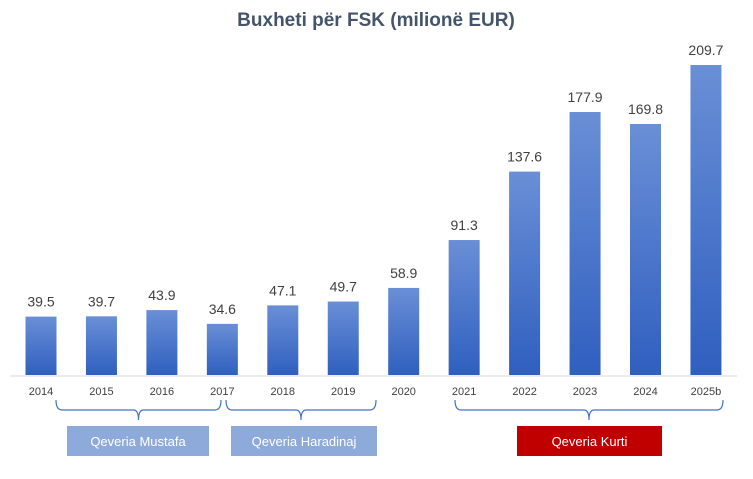 The height and width of the screenshot is (479, 753). I want to click on bar-2014, so click(41, 345).